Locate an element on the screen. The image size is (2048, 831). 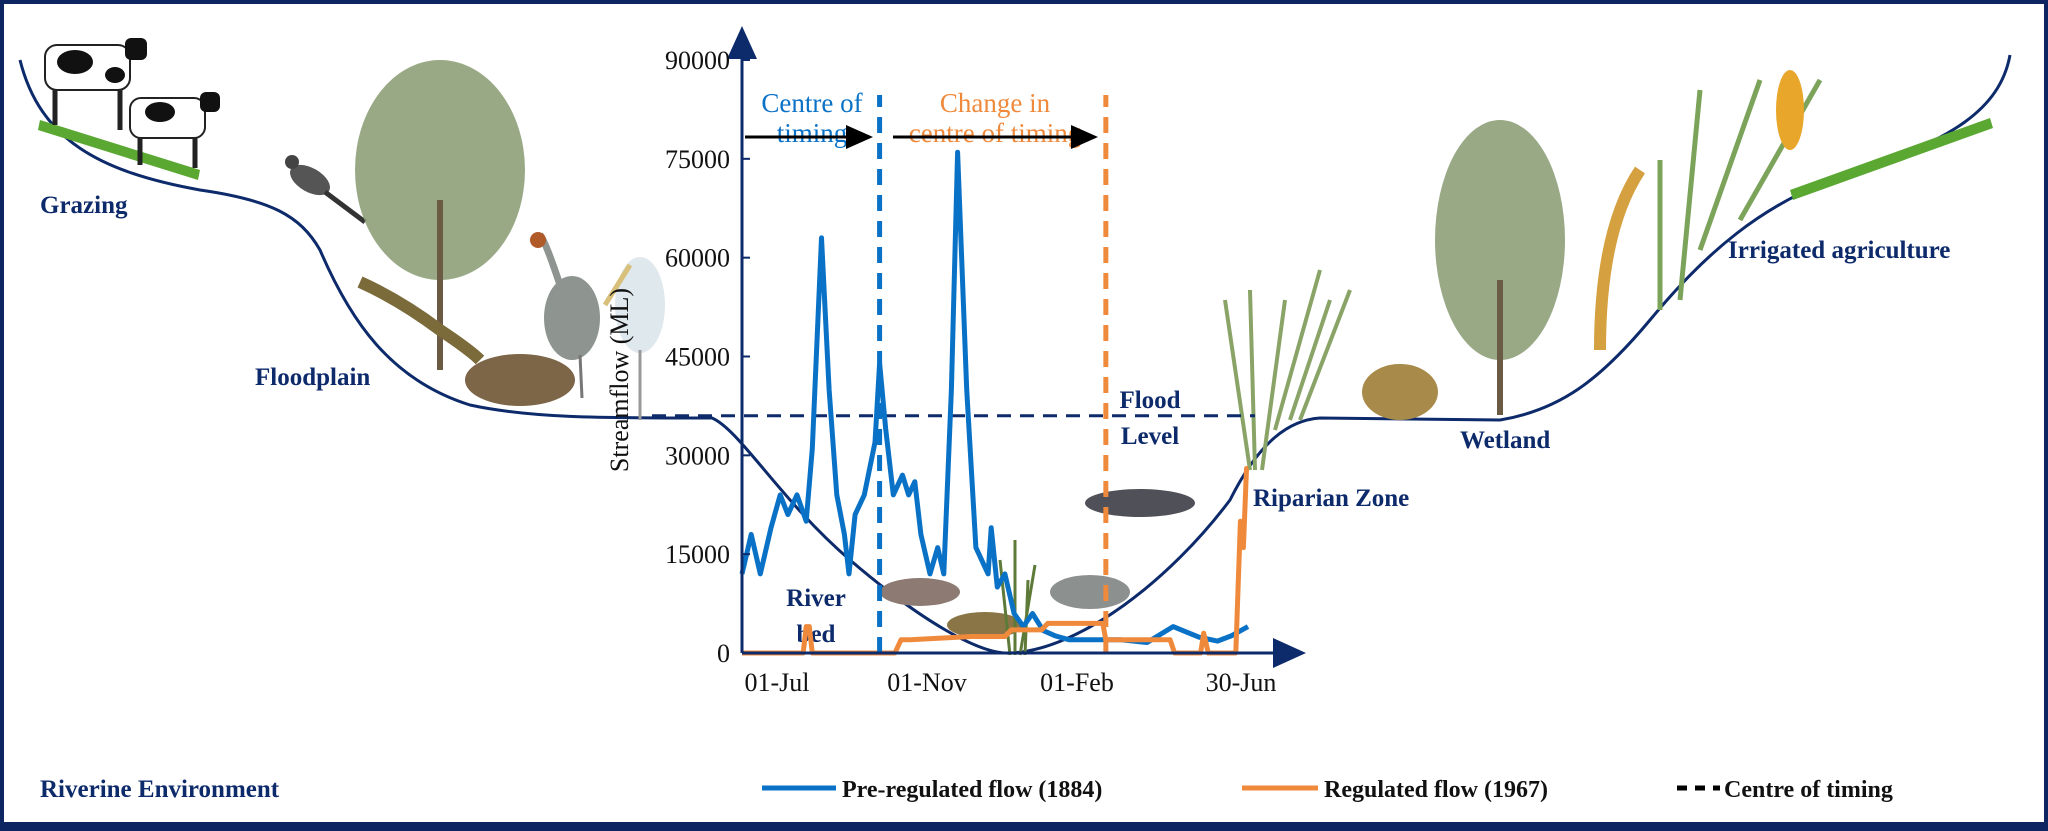
y-axis-label: Streamflow (ML) is located at coordinates (619, 380).